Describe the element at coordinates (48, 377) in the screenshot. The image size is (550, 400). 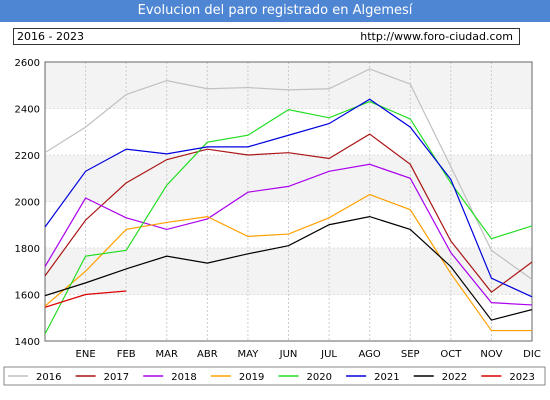
I see `legend-label-2016: 2016` at that location.